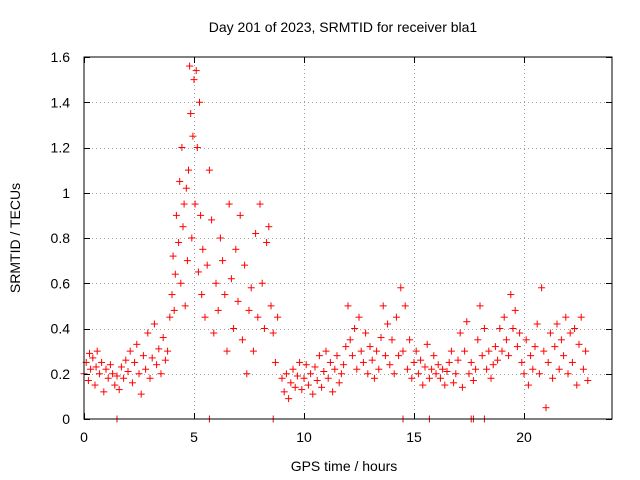  Describe the element at coordinates (61, 238) in the screenshot. I see `y-tick-labels: 0 0.2 0.4 0.6 0.8 1 1.2 1.4 1.6` at that location.